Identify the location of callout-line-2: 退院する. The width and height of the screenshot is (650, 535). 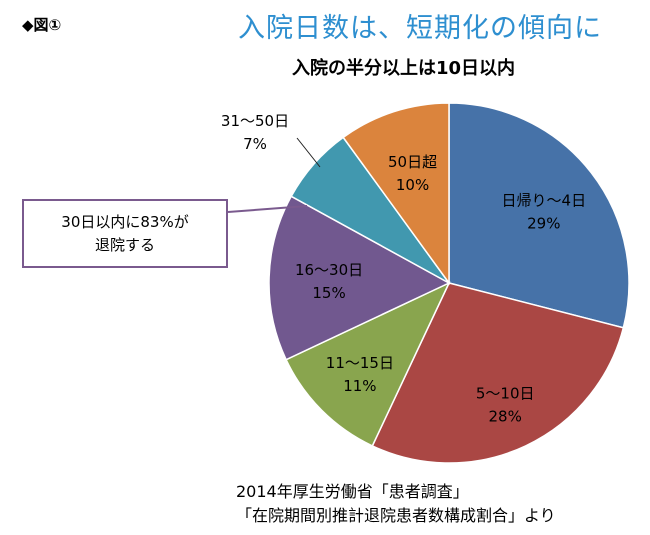
(124, 244).